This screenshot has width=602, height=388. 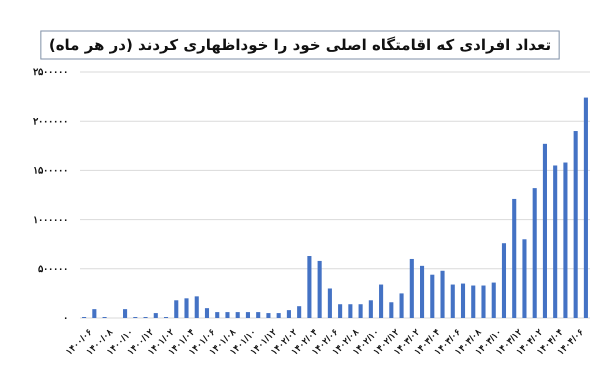 I want to click on y-tick-label: ۱۵۰۰۰۰۰, so click(x=50, y=171).